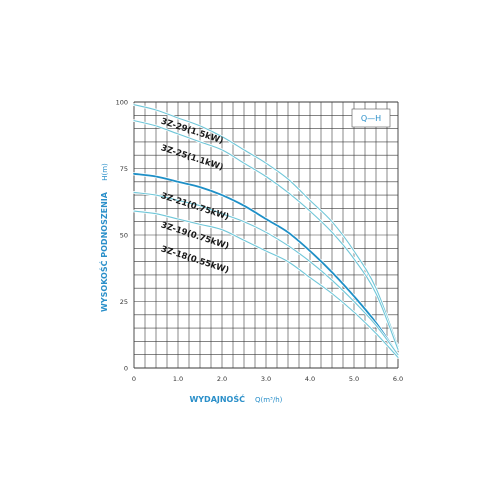  What do you see at coordinates (354, 379) in the screenshot?
I see `x-tick-label: 5.0` at bounding box center [354, 379].